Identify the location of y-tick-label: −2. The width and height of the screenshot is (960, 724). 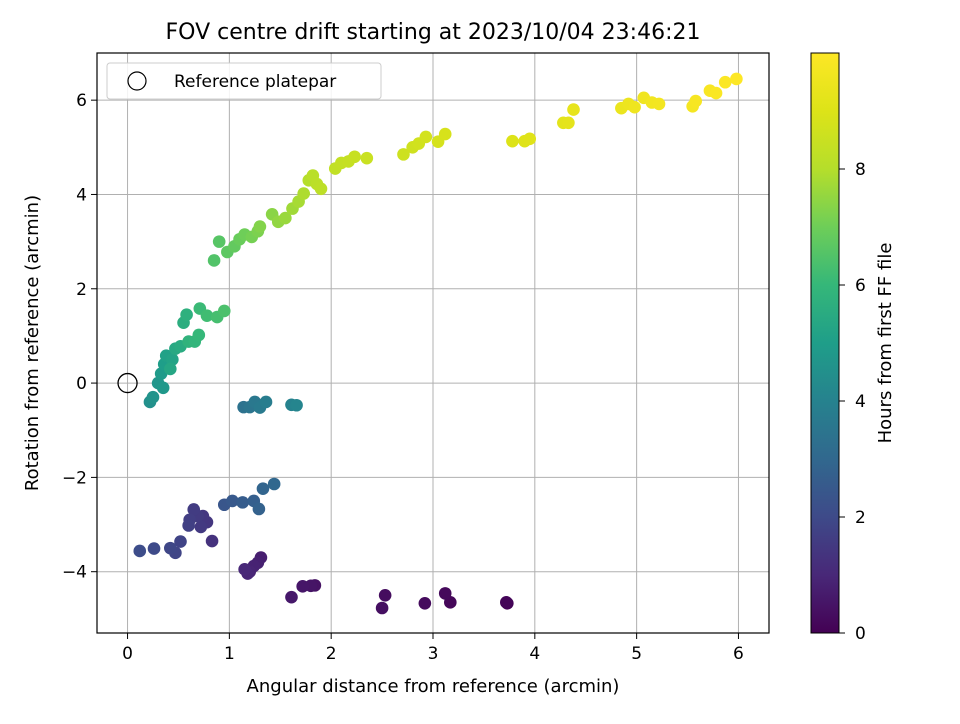
(74, 478).